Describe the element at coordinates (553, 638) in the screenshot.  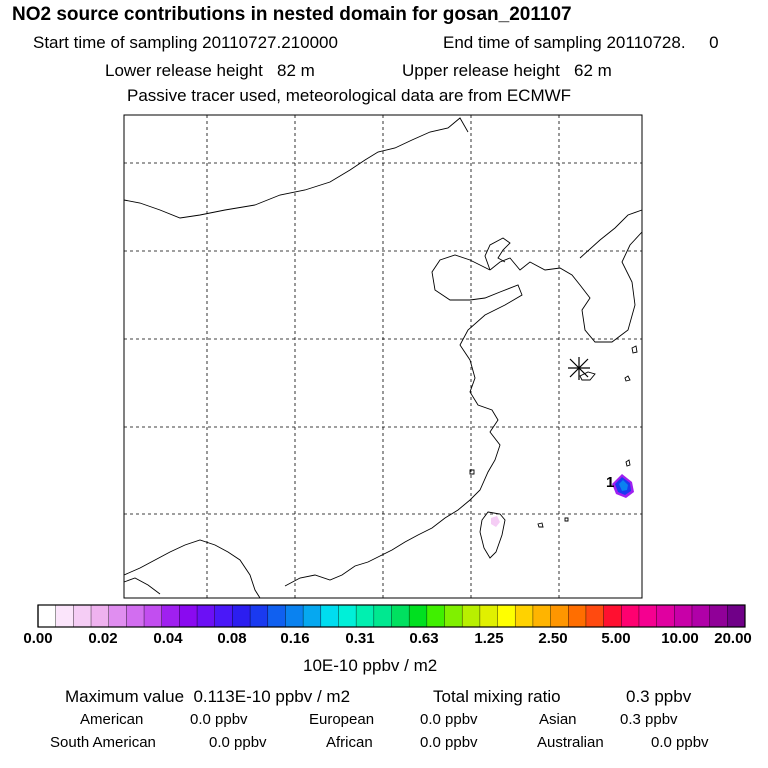
I see `colorbar-tick-8: 2.50` at that location.